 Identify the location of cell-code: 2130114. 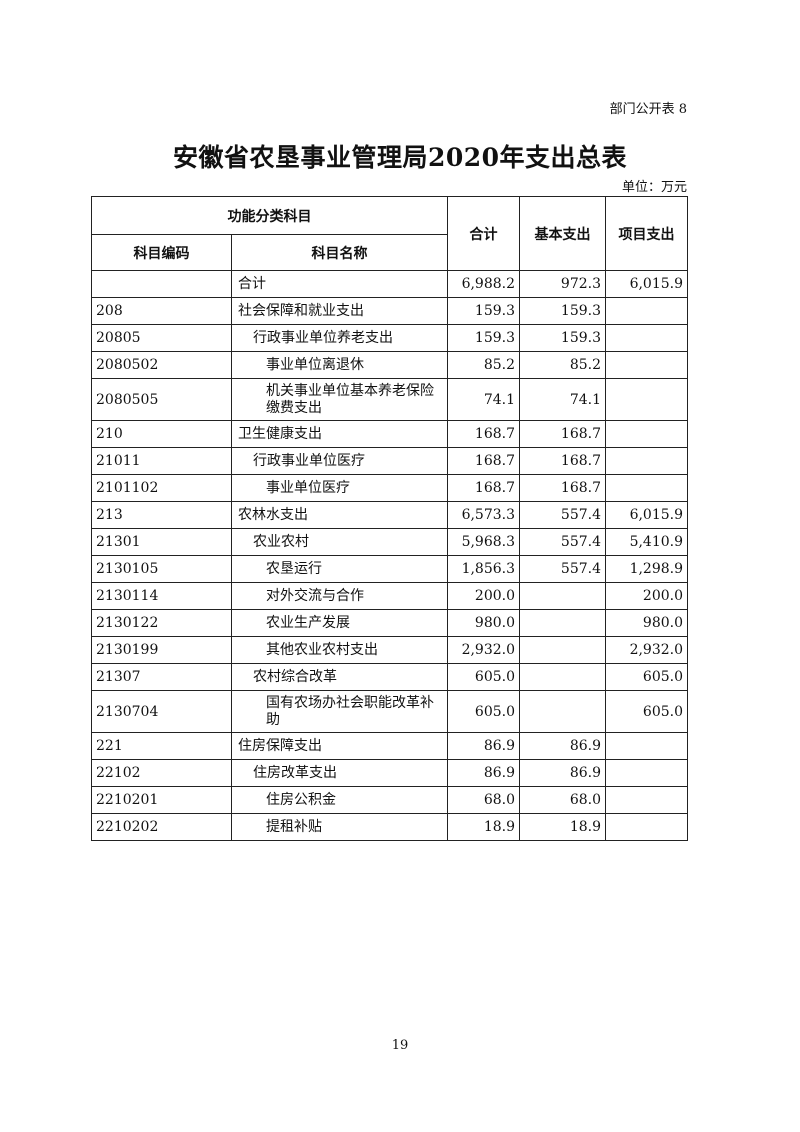
(161, 596).